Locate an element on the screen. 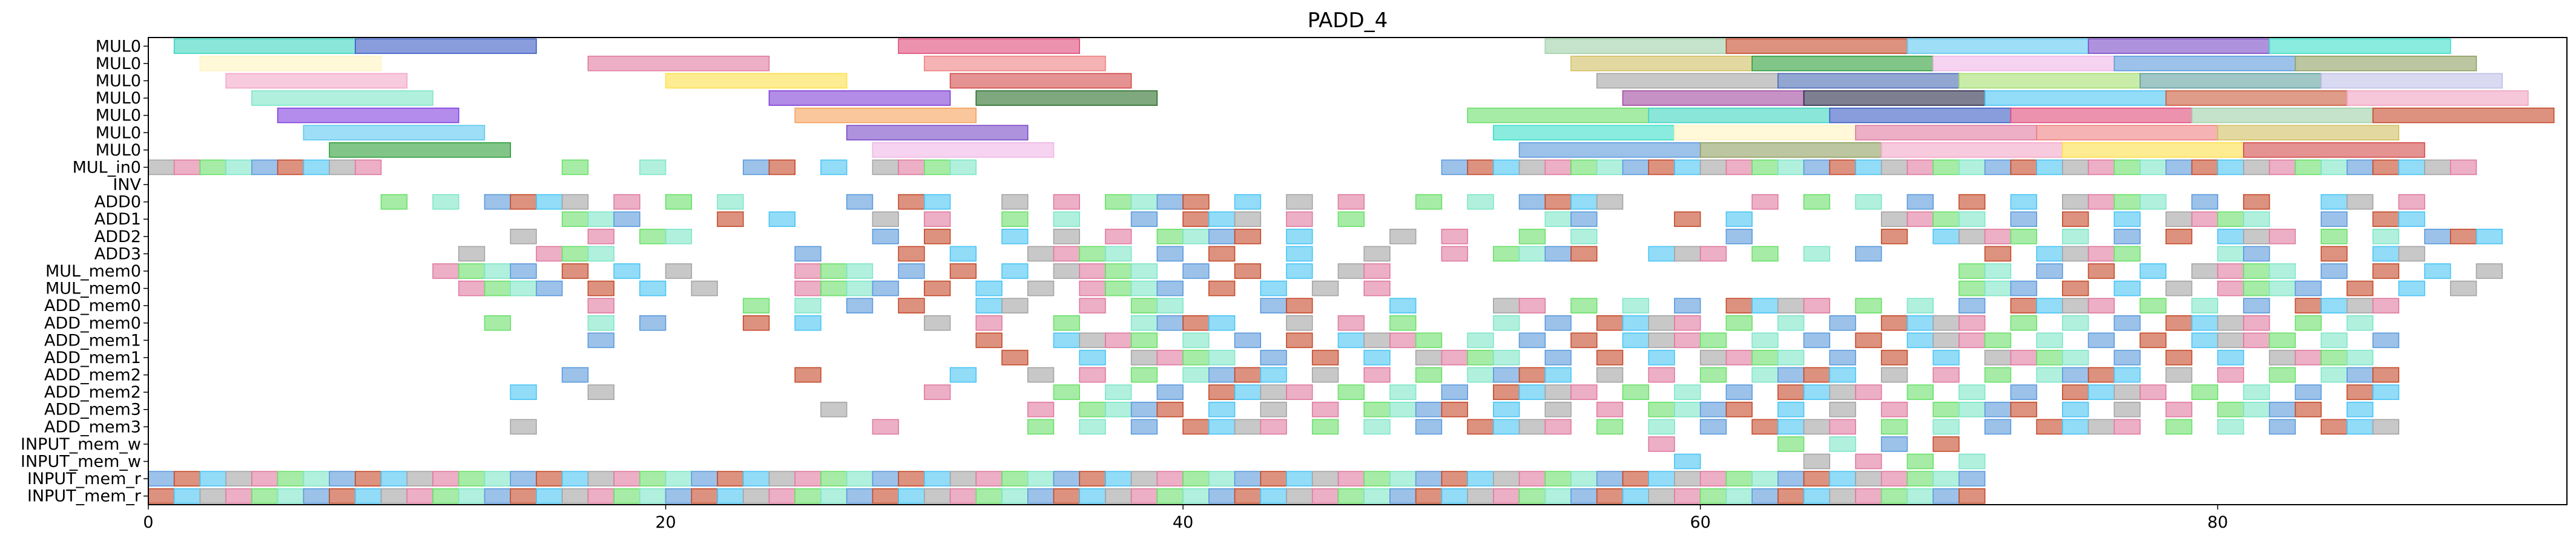 This screenshot has width=2576, height=544. y-tick-label: INPUT_mem_r is located at coordinates (85, 496).